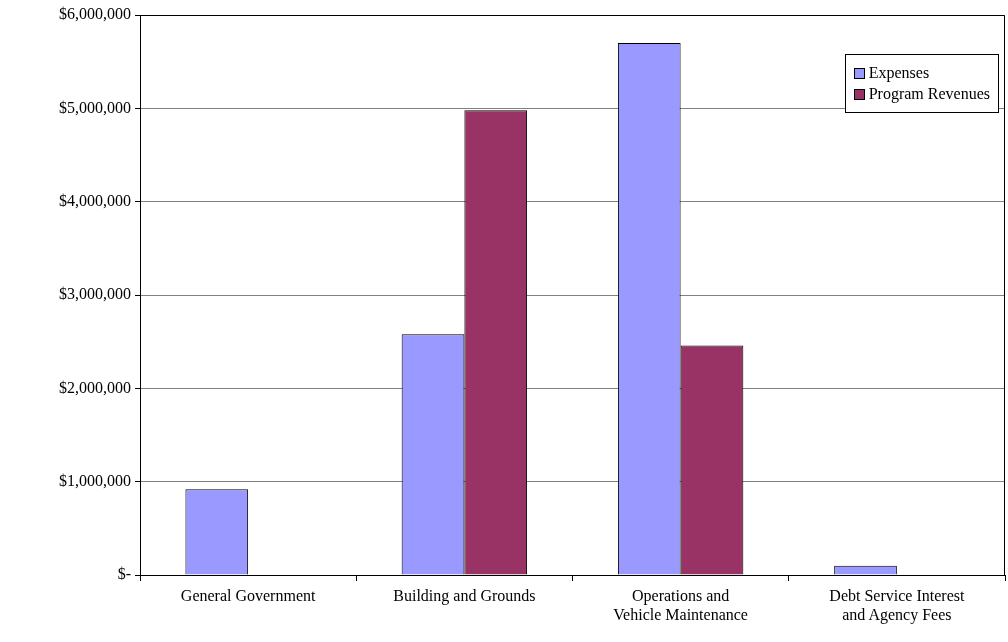 The image size is (1008, 642). I want to click on x-tick-label: Operations and Vehicle Maintenance, so click(680, 604).